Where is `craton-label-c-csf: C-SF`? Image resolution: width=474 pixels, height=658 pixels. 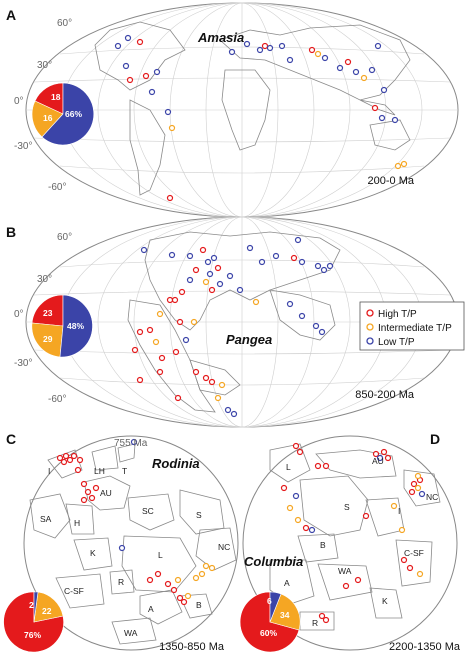 craton-label-c-csf: C-SF is located at coordinates (74, 591).